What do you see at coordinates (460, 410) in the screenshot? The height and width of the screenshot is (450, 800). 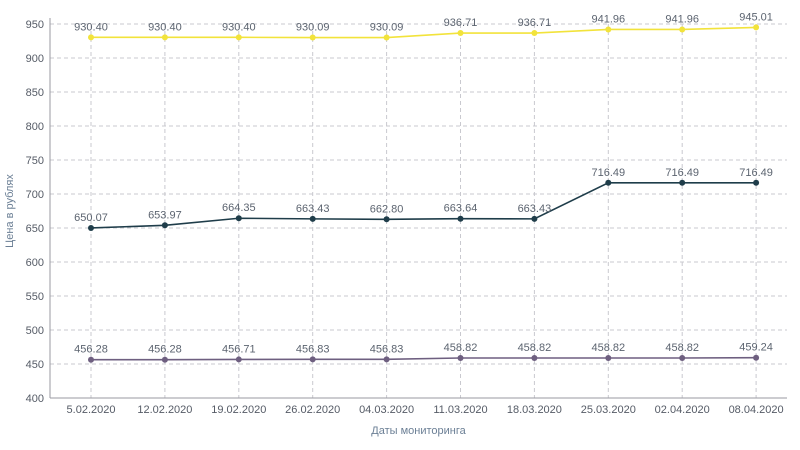 I see `x-tick-label: 11.03.2020` at bounding box center [460, 410].